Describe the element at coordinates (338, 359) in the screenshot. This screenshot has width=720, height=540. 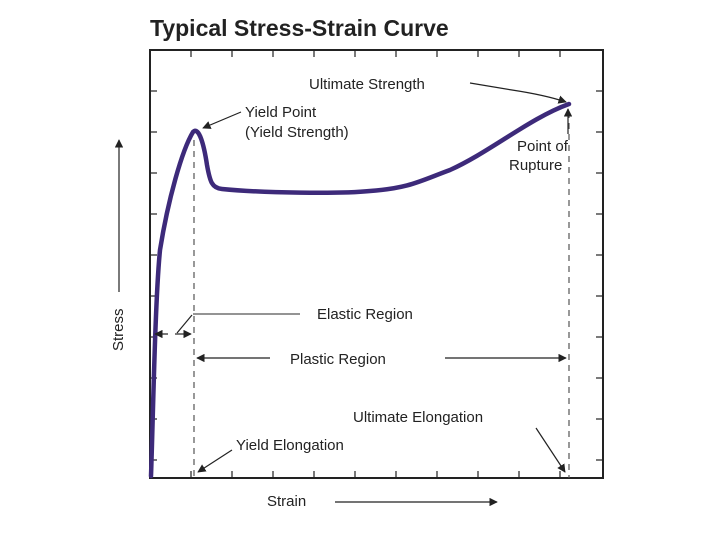
I see `plastic-region-label: Plastic Region` at that location.